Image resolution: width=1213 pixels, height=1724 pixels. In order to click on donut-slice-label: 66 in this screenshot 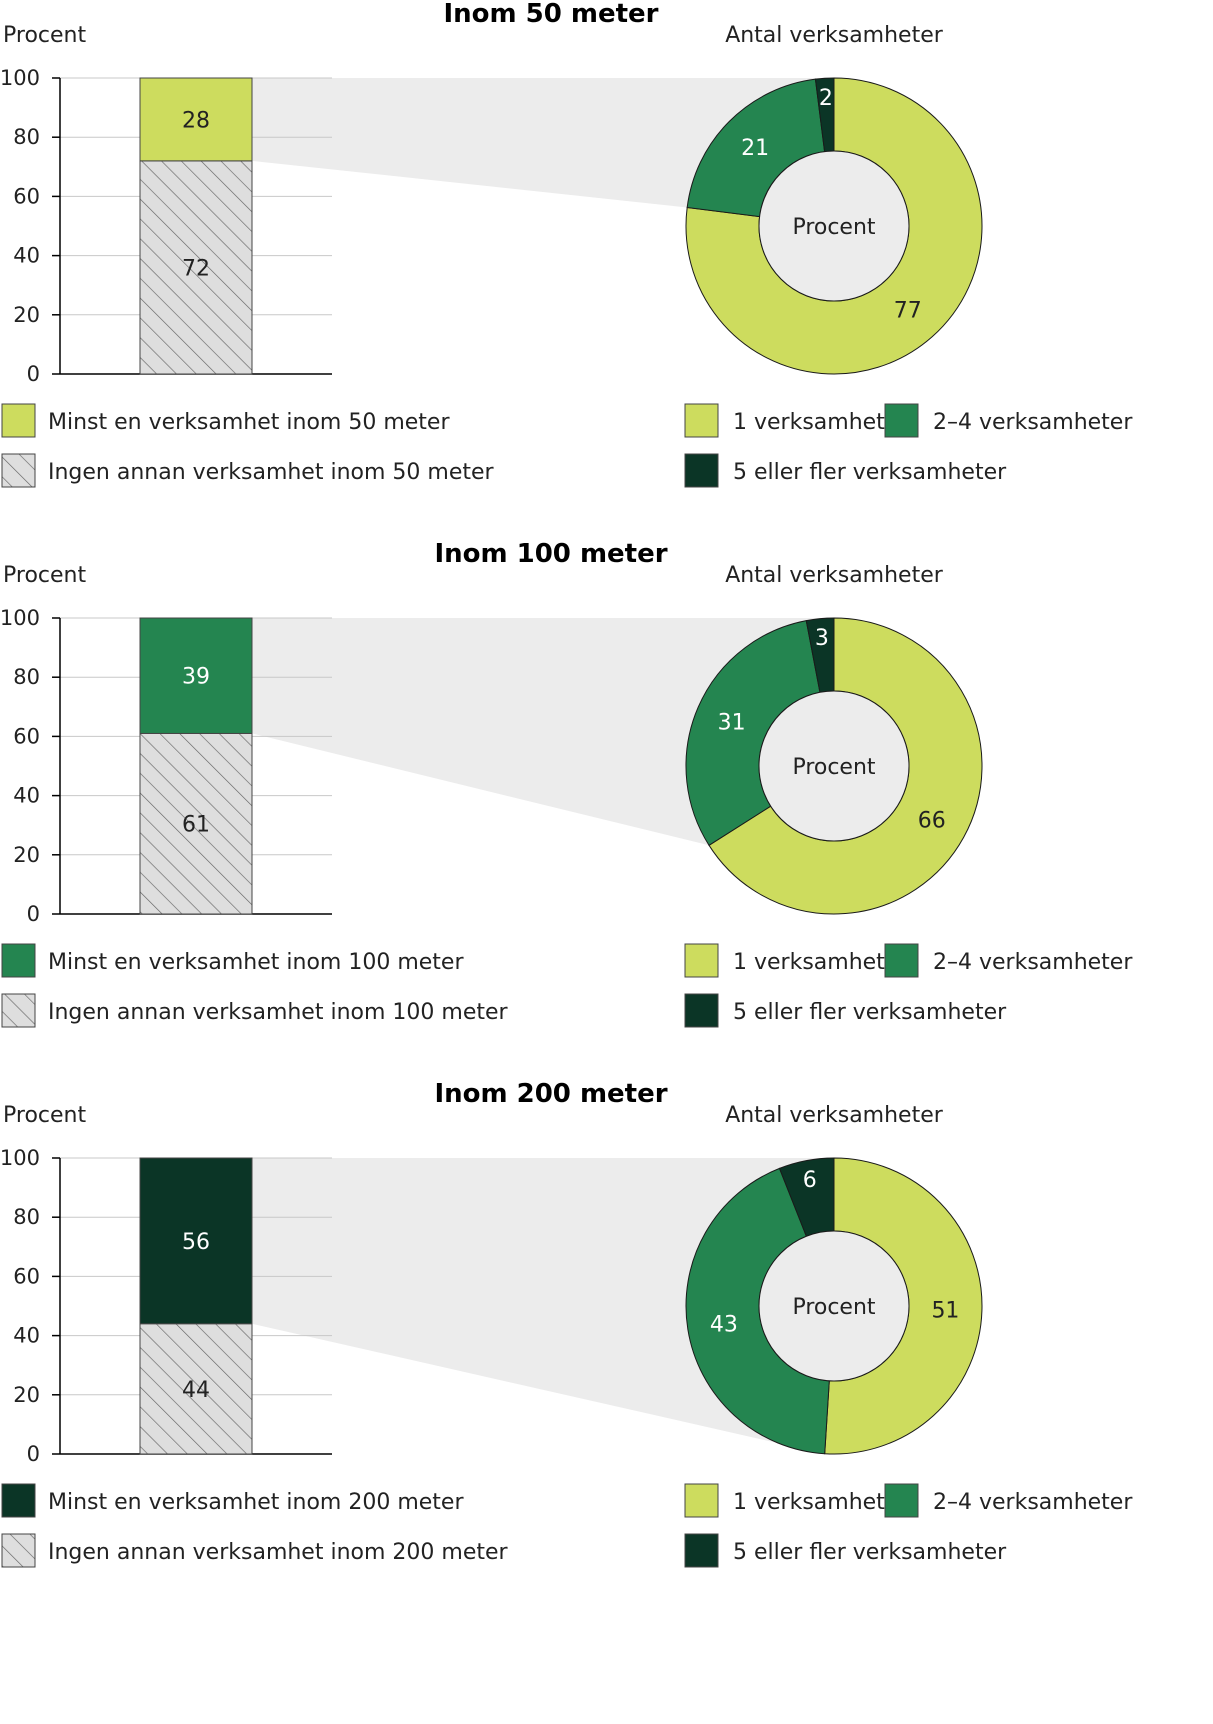, I will do `click(932, 821)`.